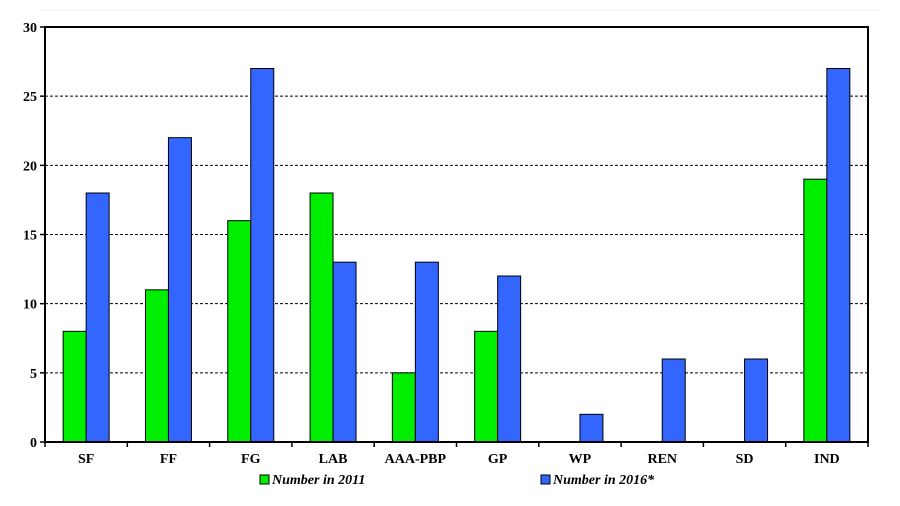 The image size is (900, 506). Describe the element at coordinates (603, 480) in the screenshot. I see `legend-label: Number in 2016*` at that location.